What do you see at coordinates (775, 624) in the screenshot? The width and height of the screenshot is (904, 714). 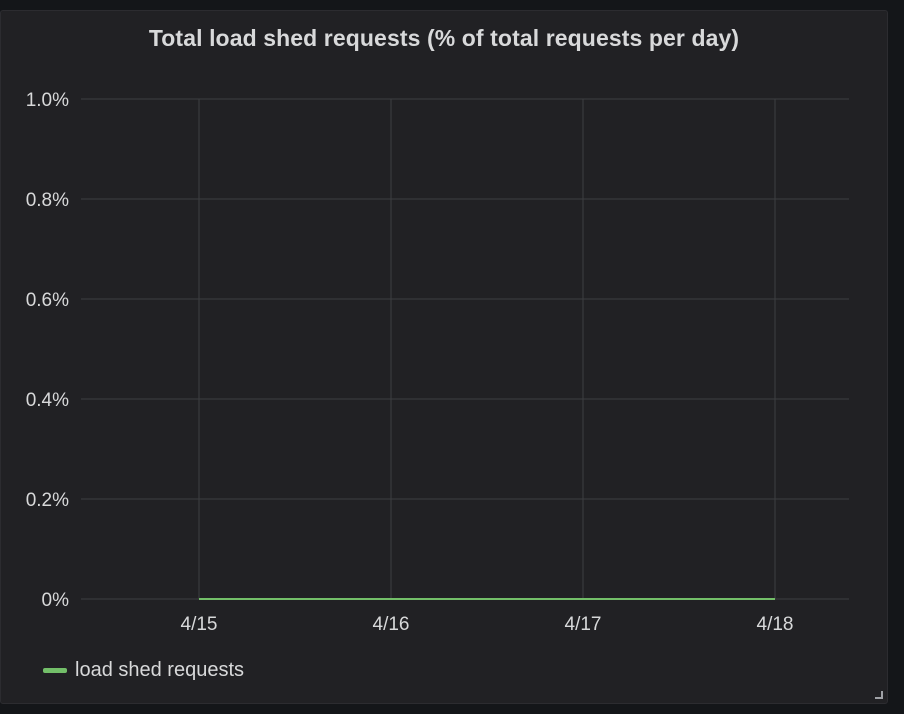 I see `x-tick-label: 4/18` at bounding box center [775, 624].